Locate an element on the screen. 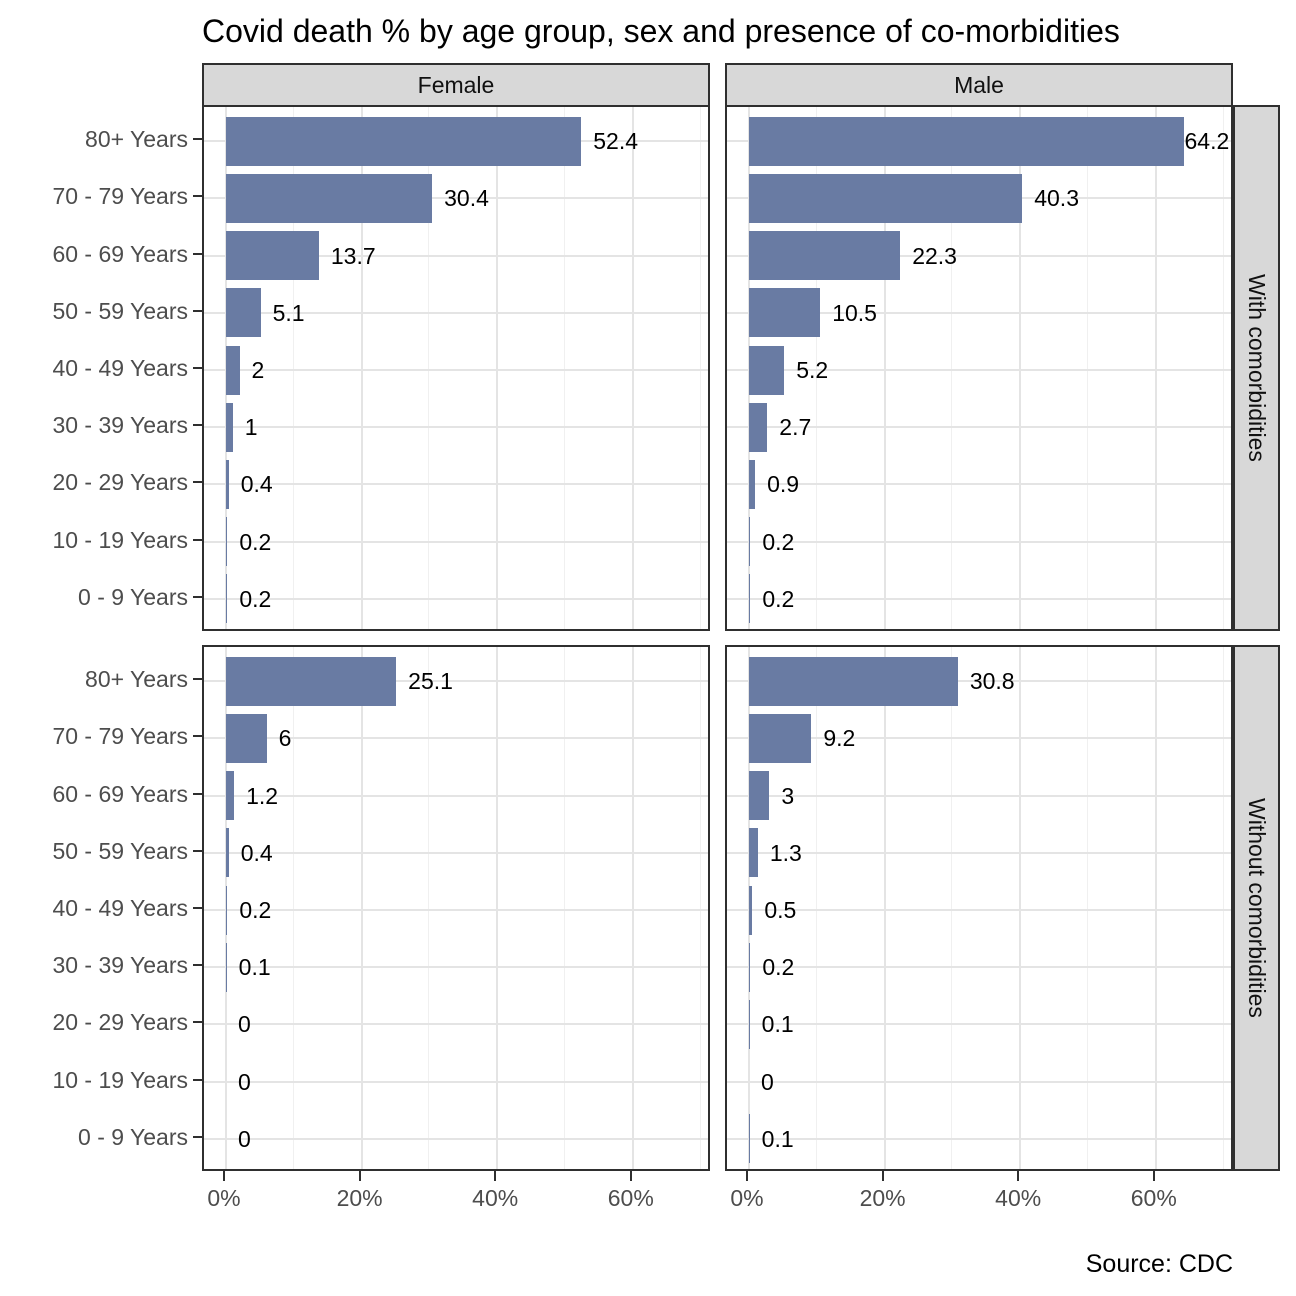  bar-value-label: 3 is located at coordinates (788, 795).